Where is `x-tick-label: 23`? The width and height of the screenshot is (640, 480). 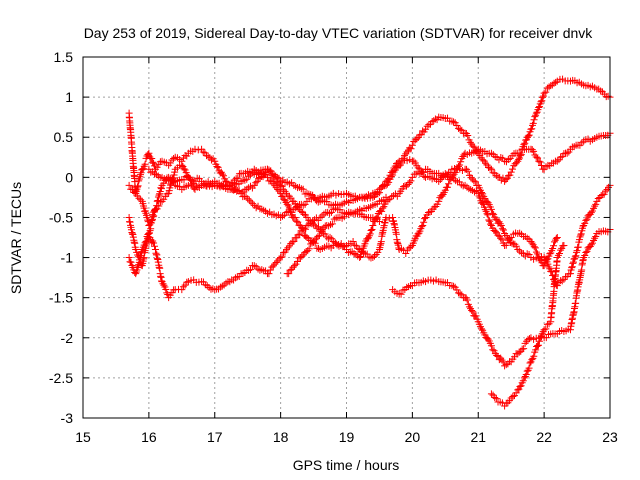
x-tick-label: 23 is located at coordinates (610, 437).